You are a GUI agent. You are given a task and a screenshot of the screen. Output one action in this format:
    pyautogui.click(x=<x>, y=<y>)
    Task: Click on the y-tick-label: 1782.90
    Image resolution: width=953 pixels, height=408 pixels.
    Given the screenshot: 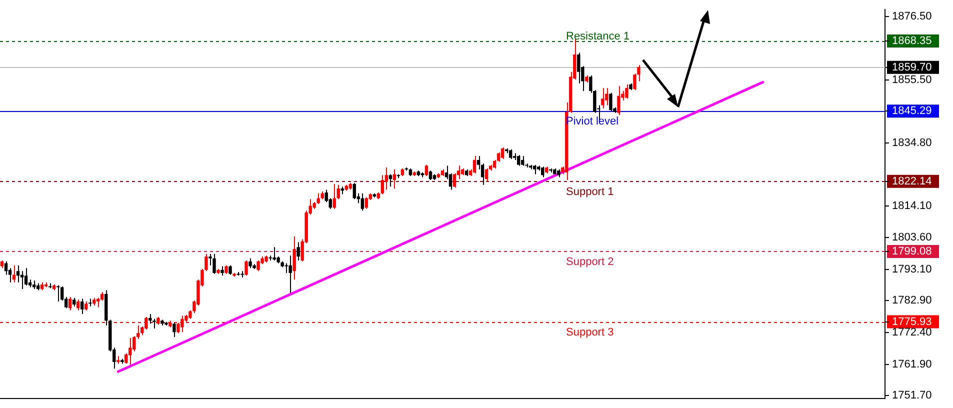 What is the action you would take?
    pyautogui.click(x=912, y=300)
    